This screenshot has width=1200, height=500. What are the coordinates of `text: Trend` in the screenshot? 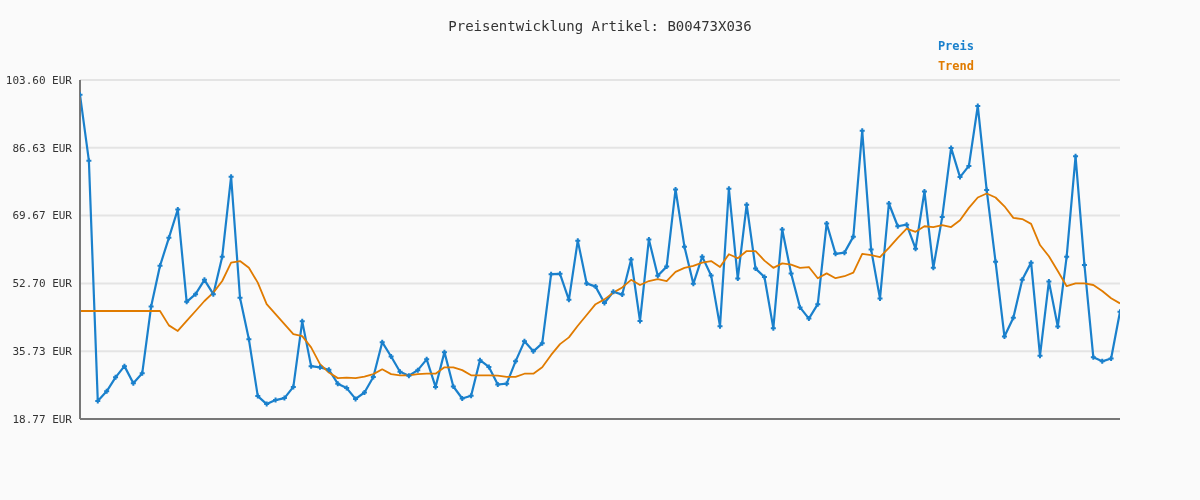 It's located at (955, 66).